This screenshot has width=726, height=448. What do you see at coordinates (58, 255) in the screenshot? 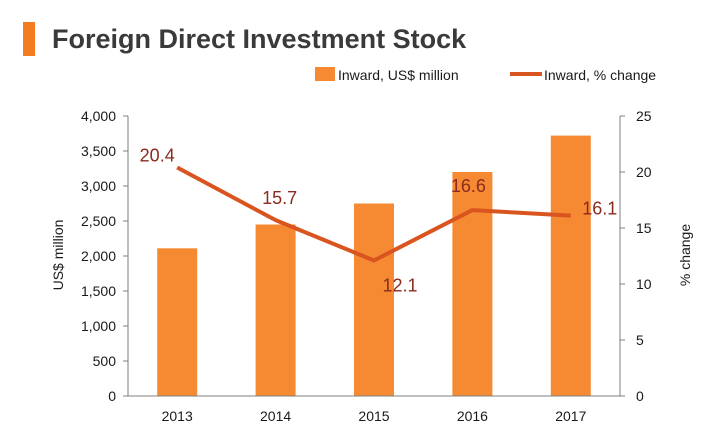
I see `y-axis-label: US$ million` at bounding box center [58, 255].